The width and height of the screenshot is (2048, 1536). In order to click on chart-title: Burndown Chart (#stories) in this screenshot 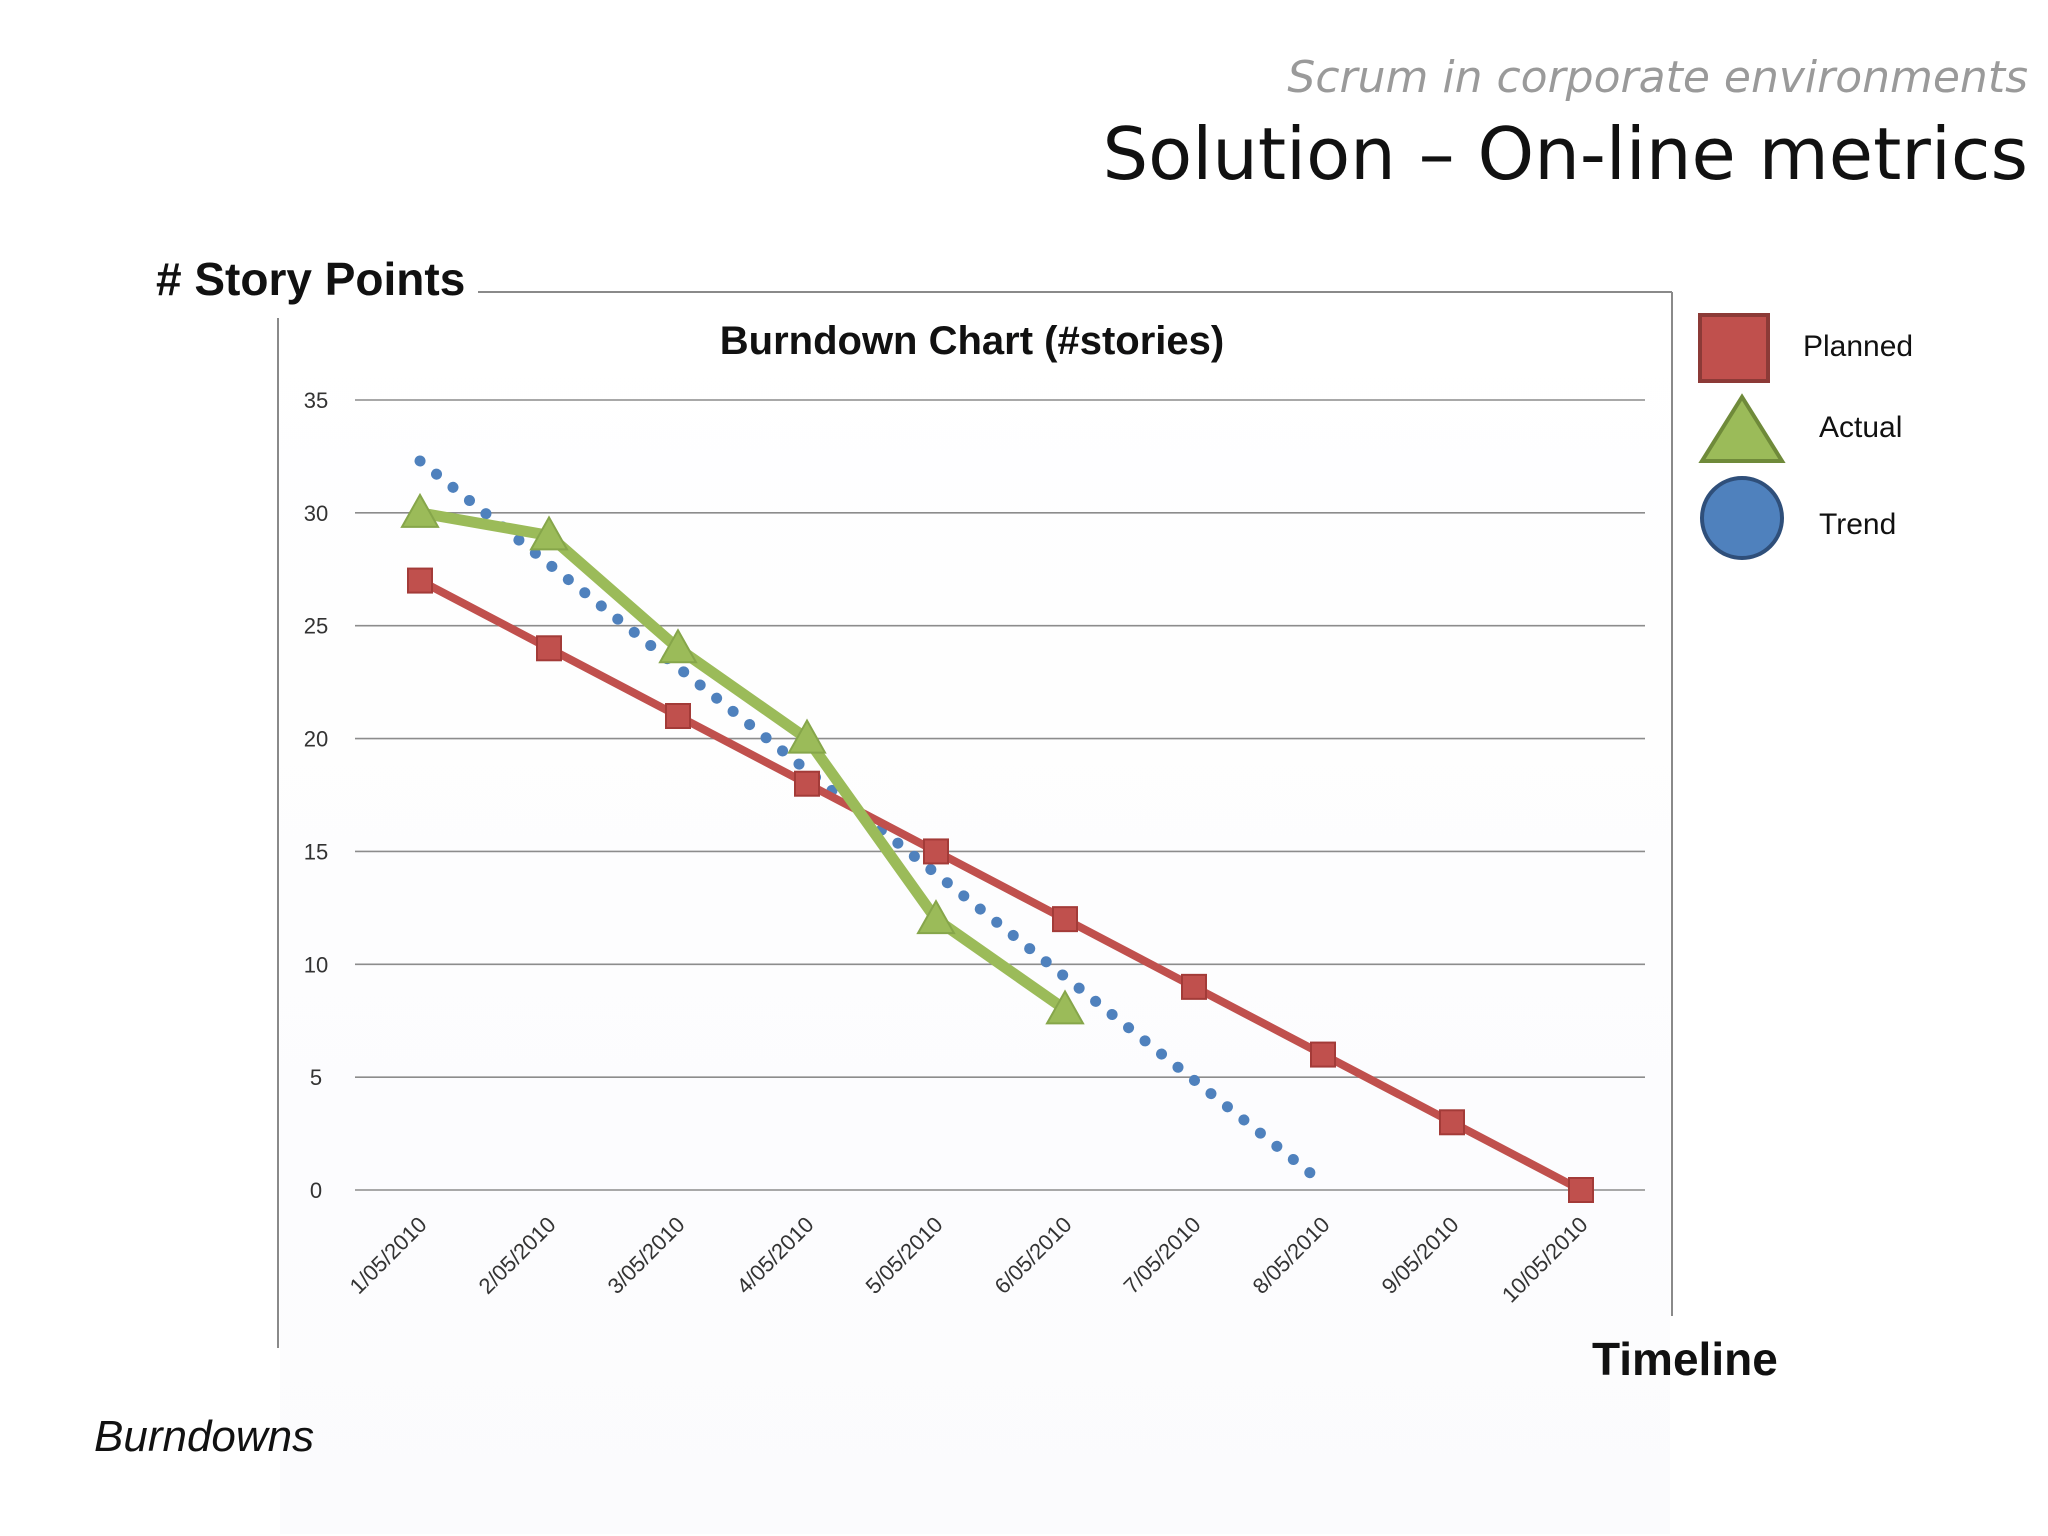, I will do `click(972, 341)`.